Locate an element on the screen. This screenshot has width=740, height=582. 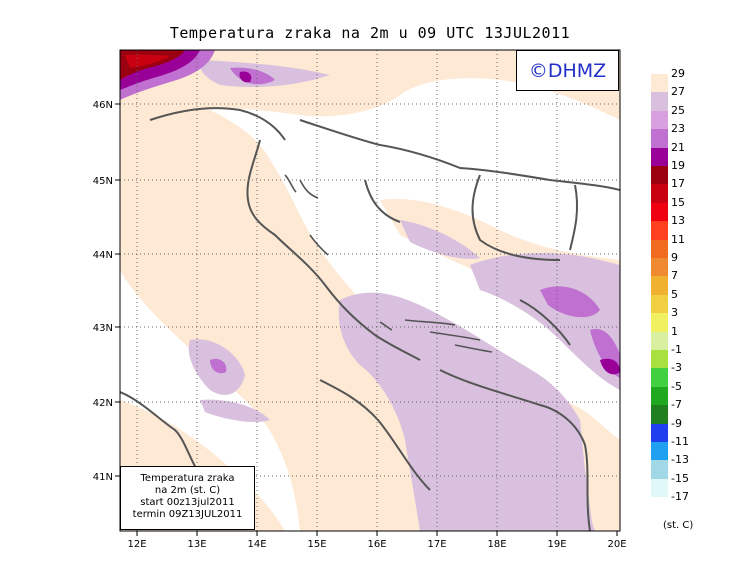
legend-label: 13 is located at coordinates (678, 221).